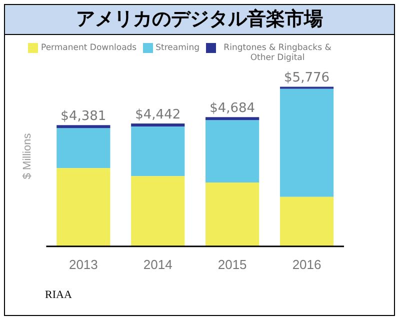 This screenshot has height=321, width=399. Describe the element at coordinates (277, 53) in the screenshot. I see `legend-label: Ringtones & Ringbacks & Other Digital` at that location.